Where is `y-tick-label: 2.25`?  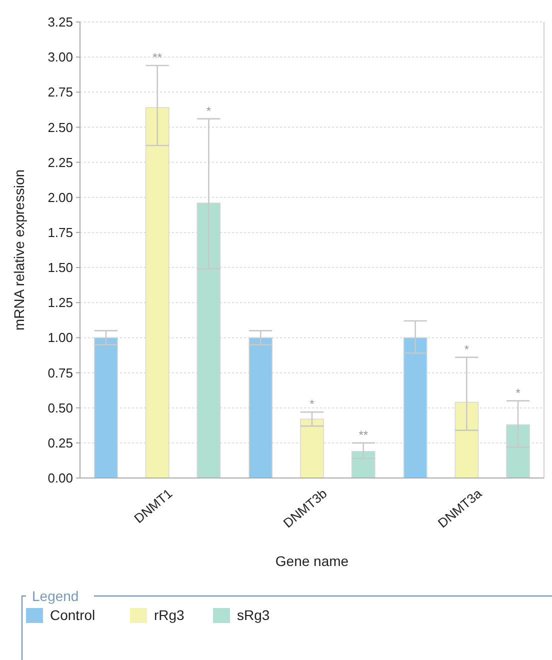
y-tick-label: 2.25 is located at coordinates (60, 162).